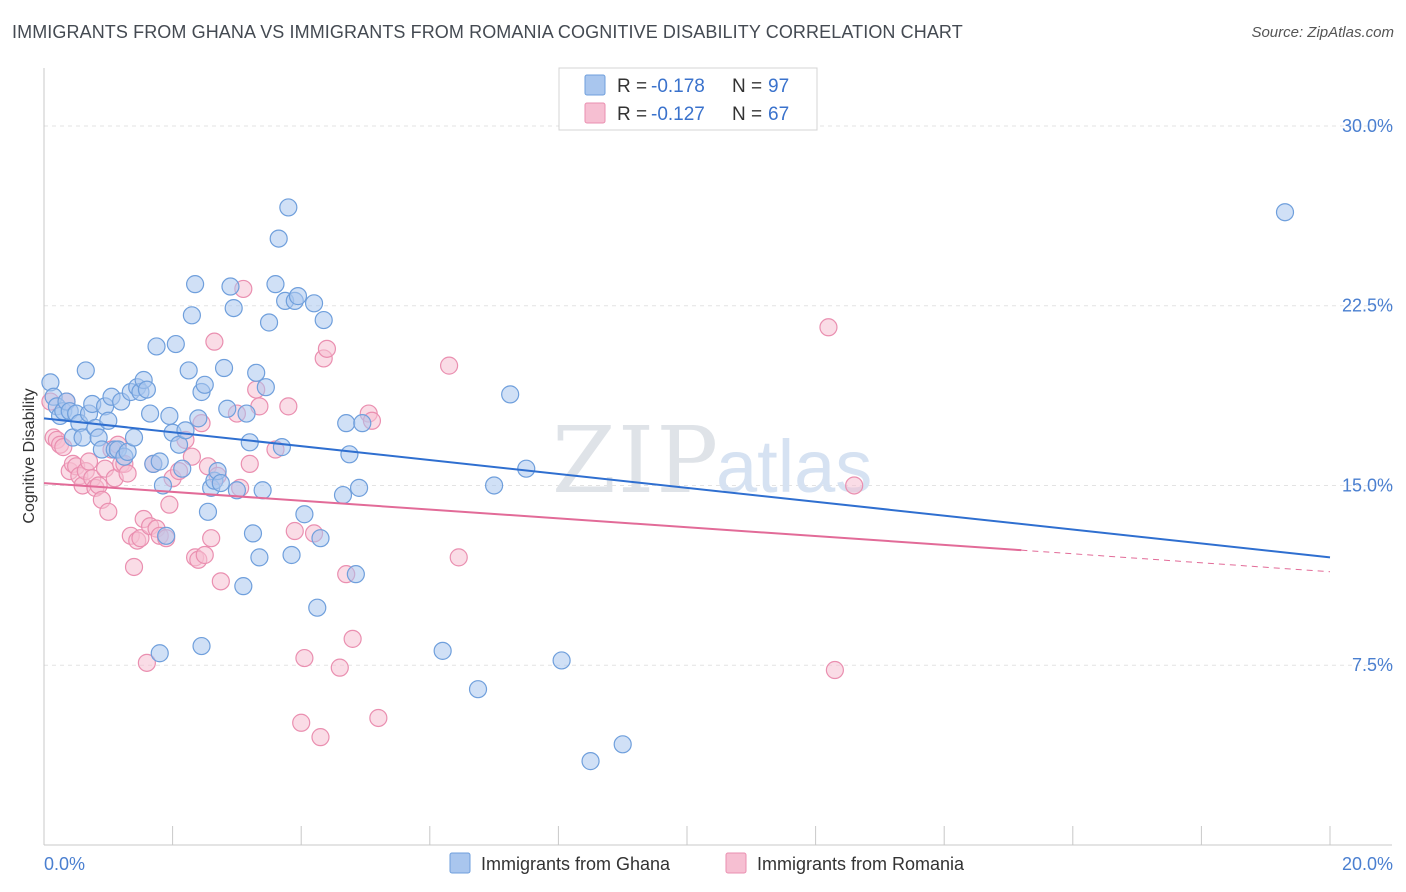  I want to click on series-legend-swatch-ghana, so click(460, 863).